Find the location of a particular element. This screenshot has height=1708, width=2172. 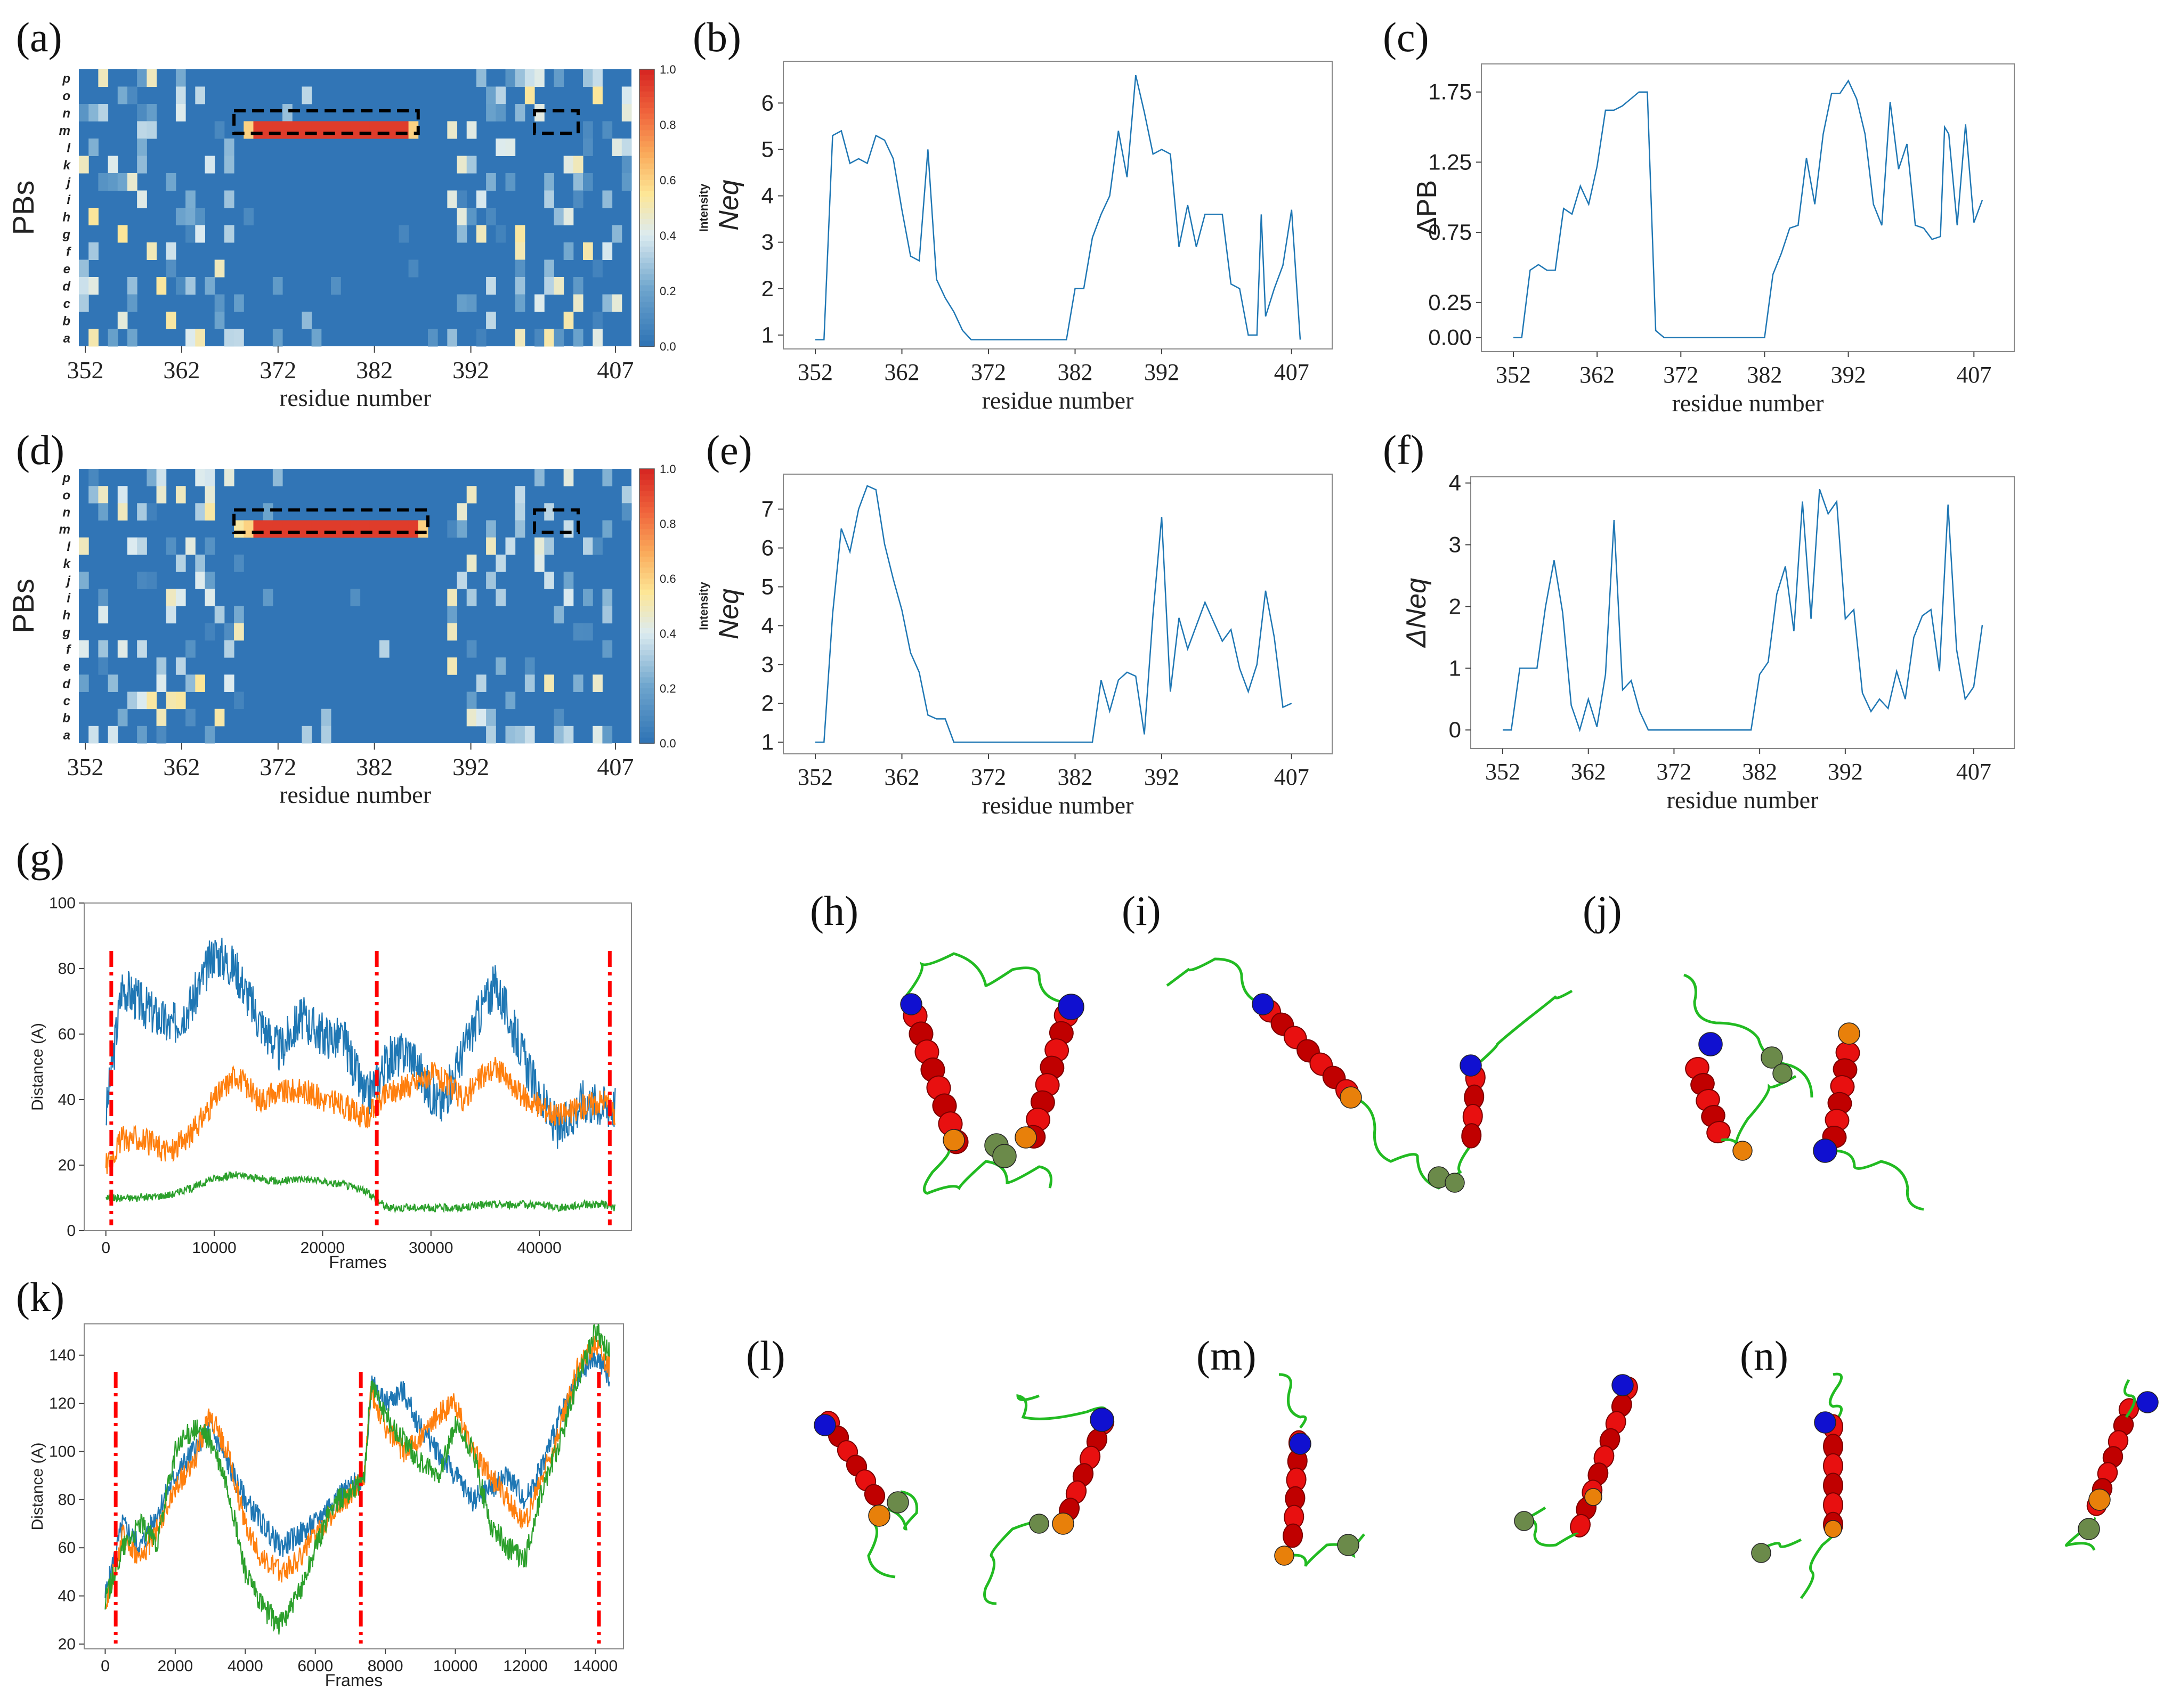

structure-i is located at coordinates (1369, 1075).